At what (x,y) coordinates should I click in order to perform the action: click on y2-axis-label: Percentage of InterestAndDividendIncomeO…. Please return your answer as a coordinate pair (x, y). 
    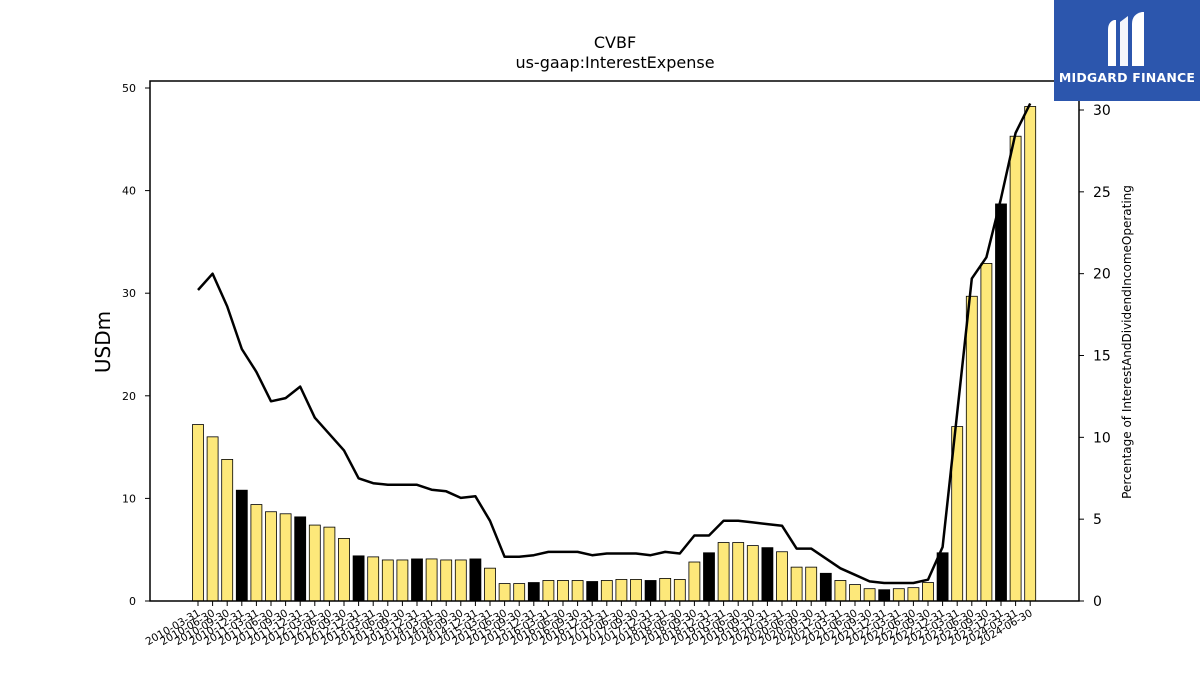
    Looking at the image, I should click on (1127, 342).